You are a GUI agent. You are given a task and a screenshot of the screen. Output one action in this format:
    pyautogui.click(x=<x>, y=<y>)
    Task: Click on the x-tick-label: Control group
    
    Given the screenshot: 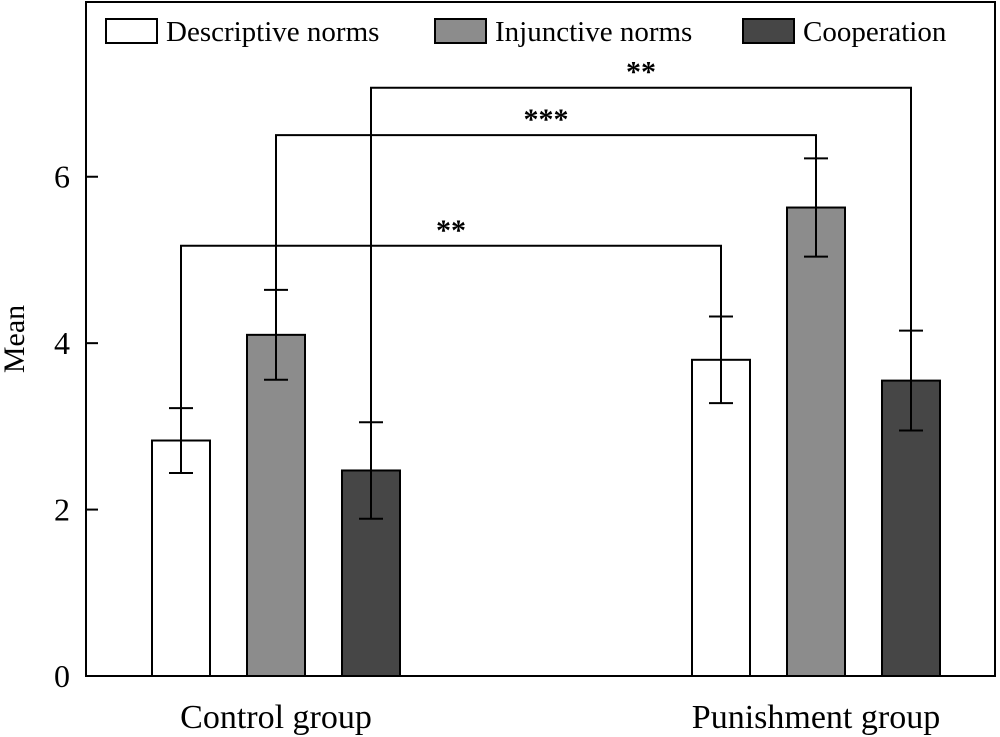 What is the action you would take?
    pyautogui.click(x=276, y=717)
    